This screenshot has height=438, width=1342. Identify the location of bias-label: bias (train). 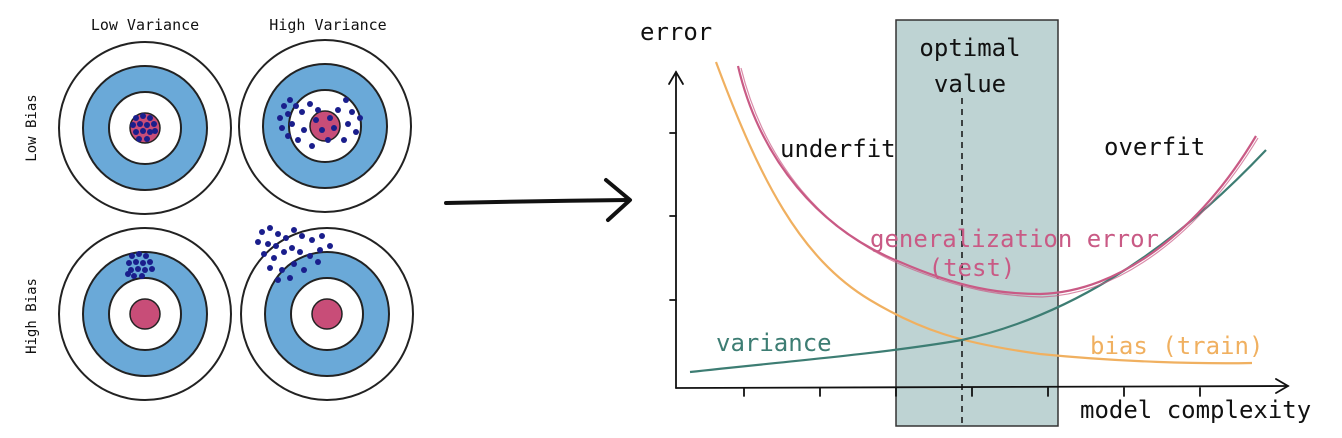
(1176, 346).